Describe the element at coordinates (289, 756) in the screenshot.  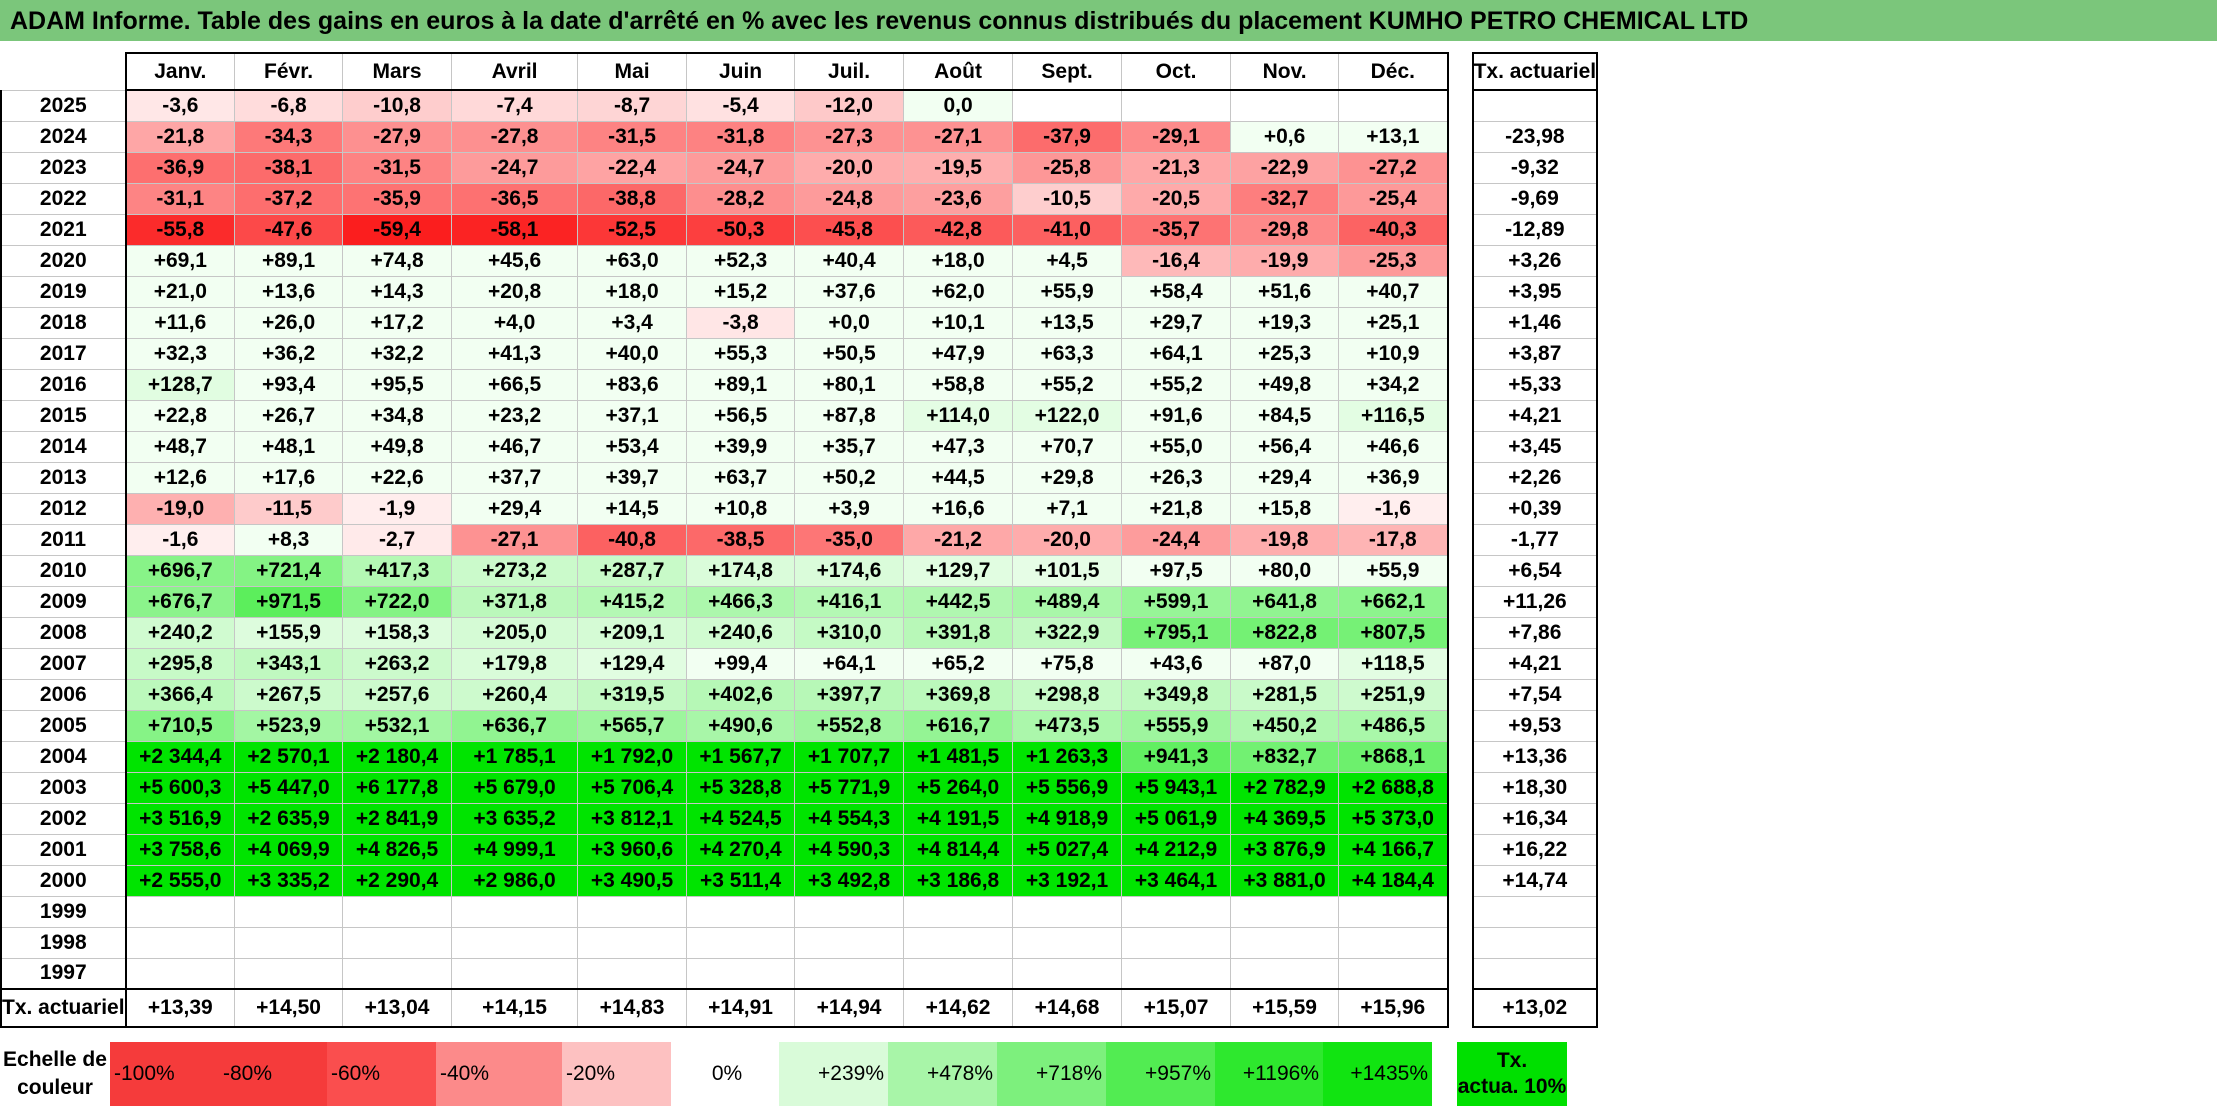
I see `gain-cell: +2 570,1` at that location.